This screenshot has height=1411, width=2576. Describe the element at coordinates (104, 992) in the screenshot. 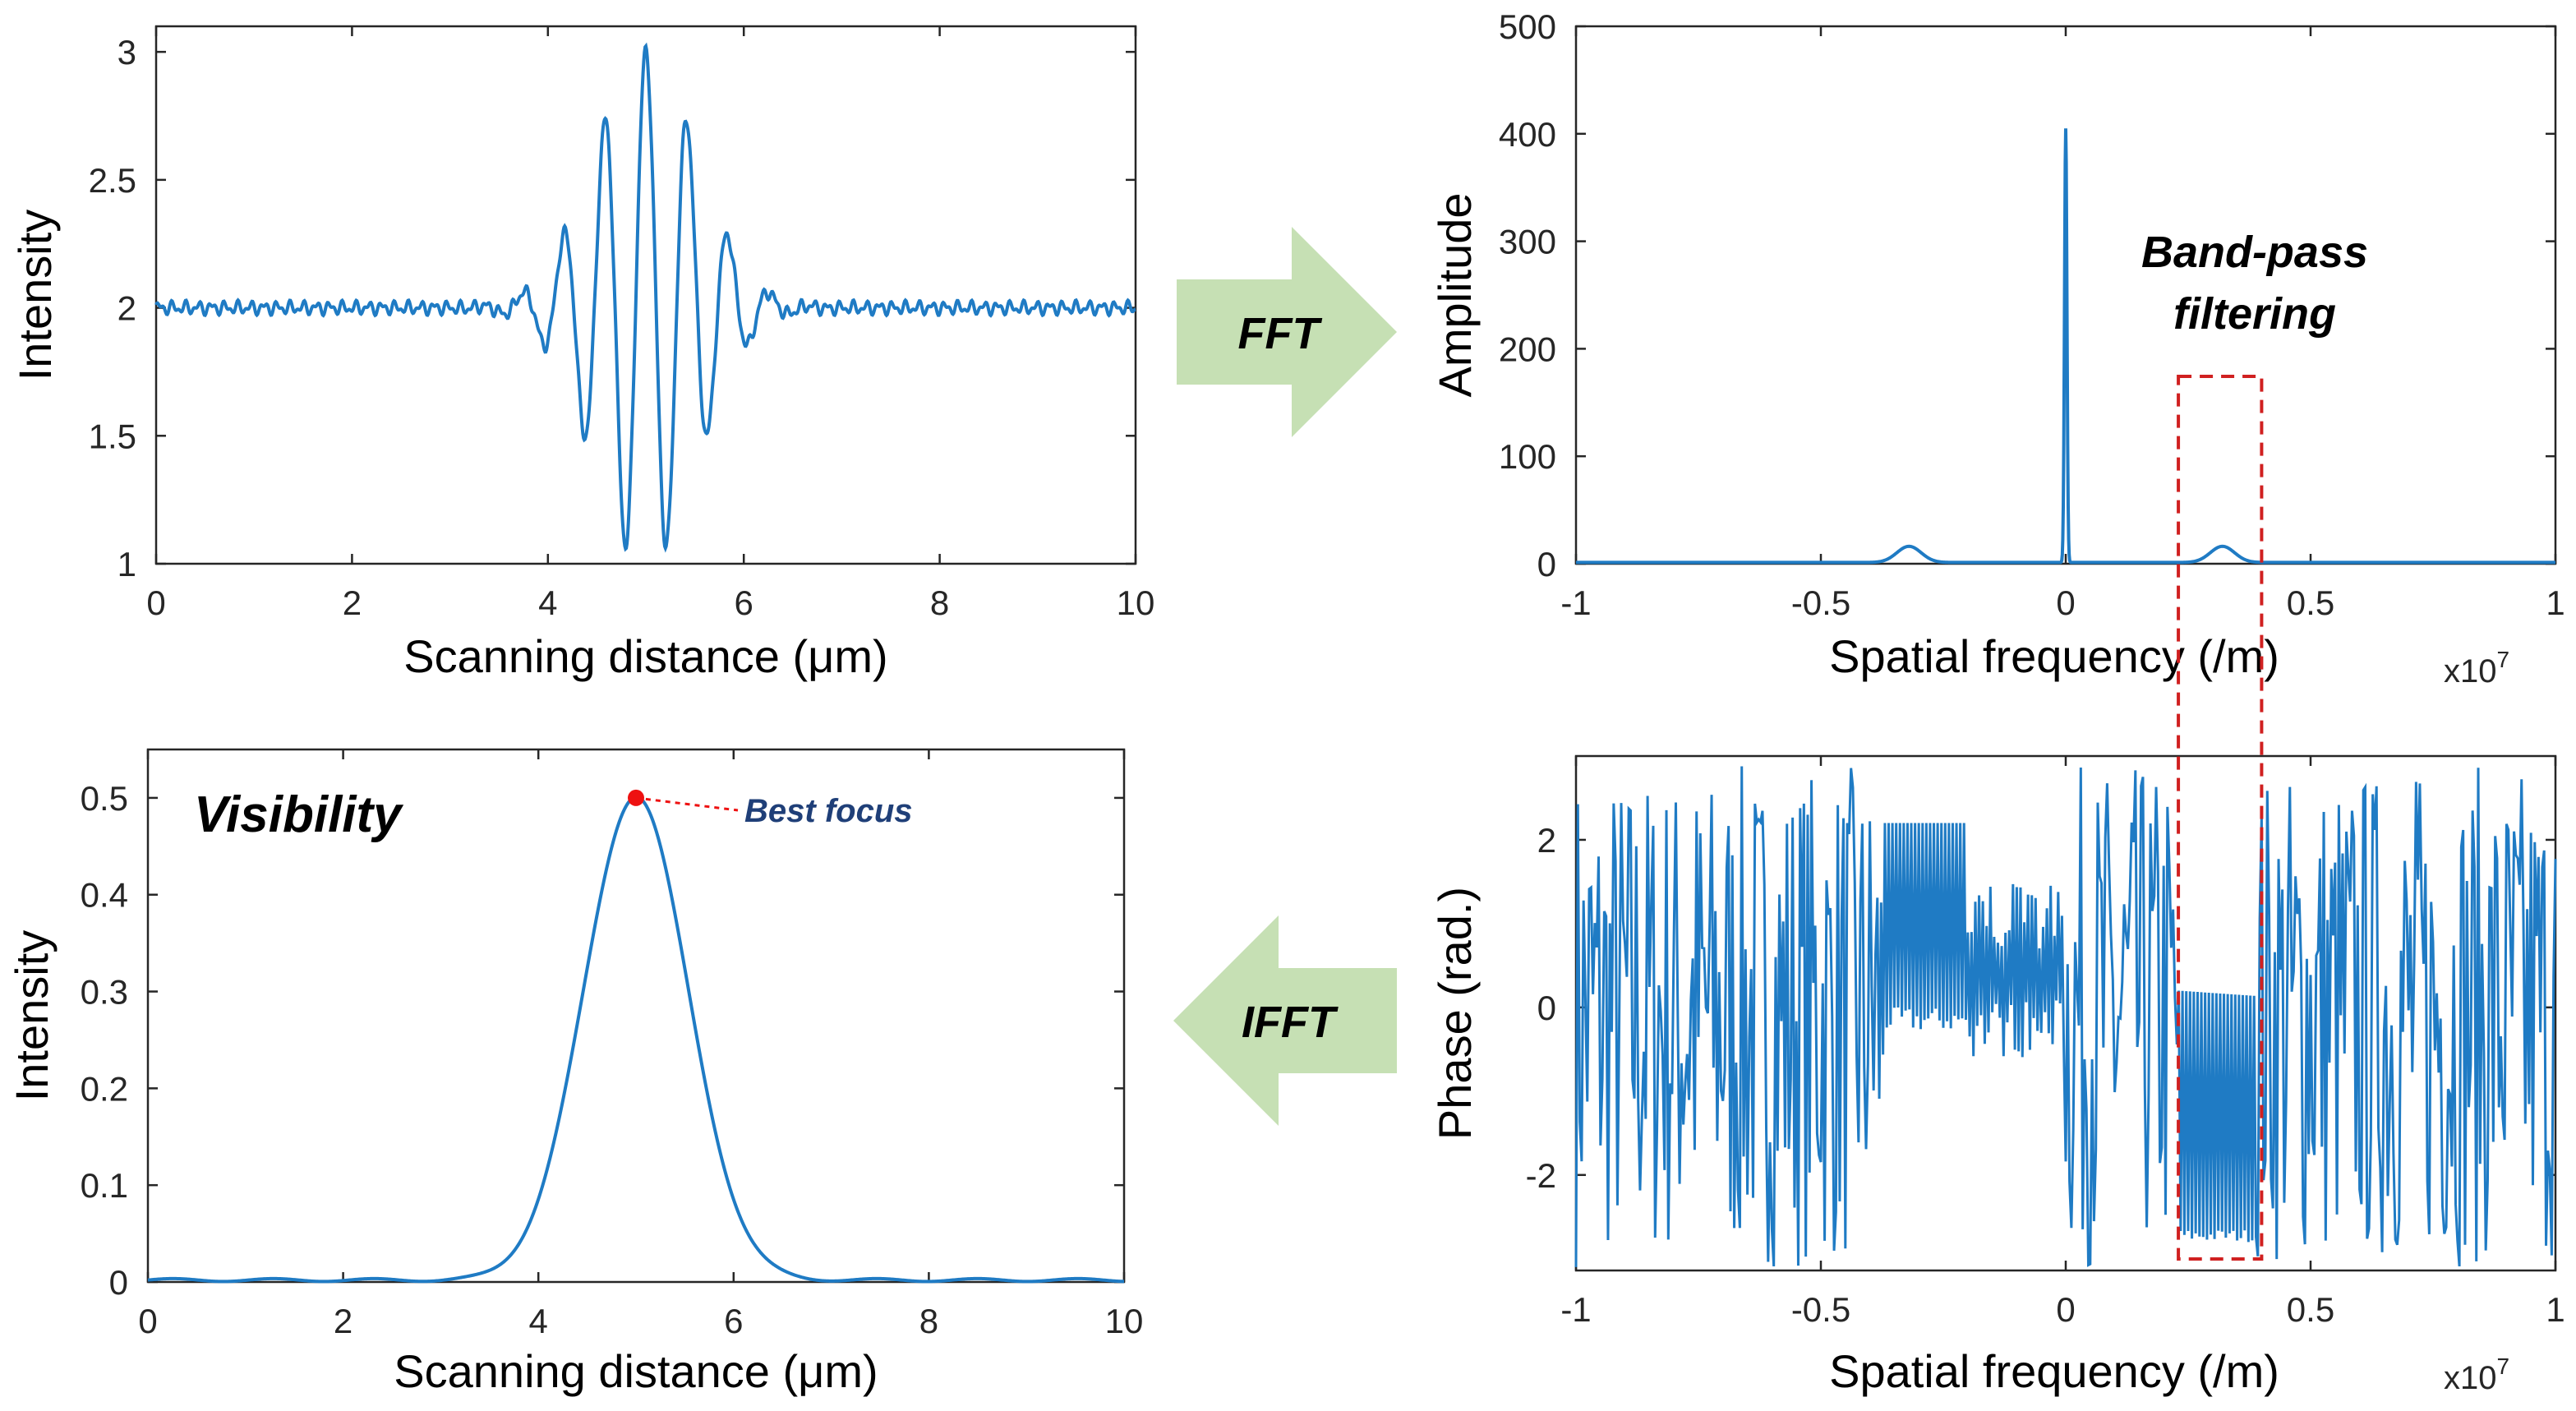

I see `visibility-ytick-label: 0.3` at that location.